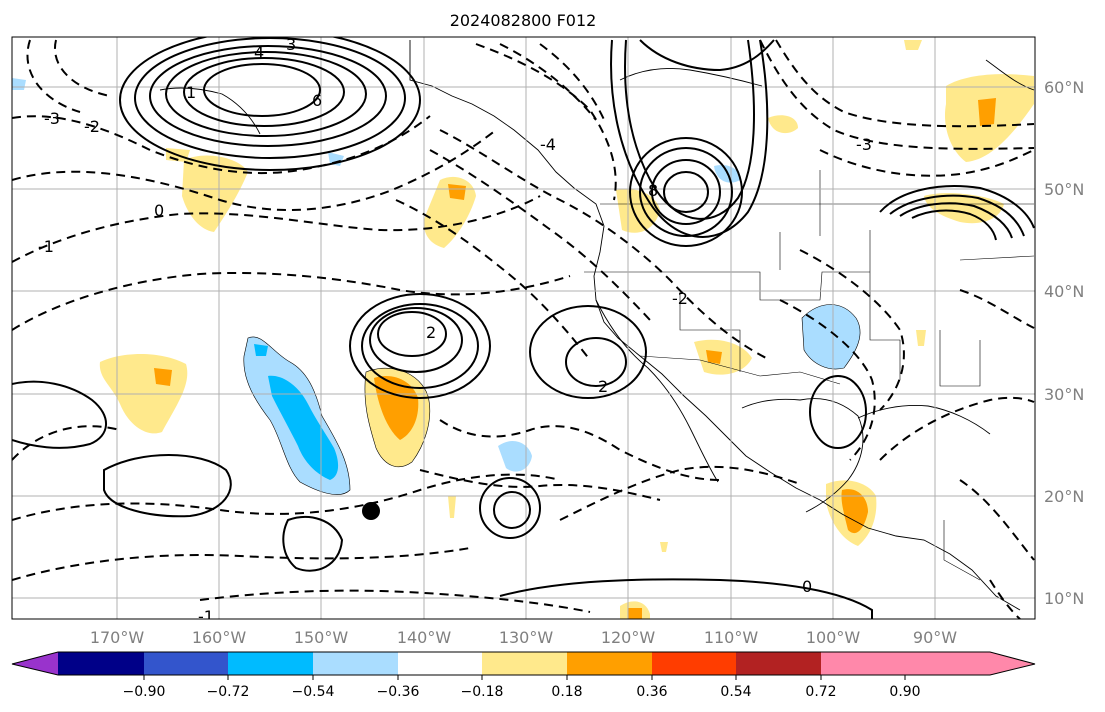  What do you see at coordinates (523, 20) in the screenshot?
I see `map-title: 2024082800 F012` at bounding box center [523, 20].